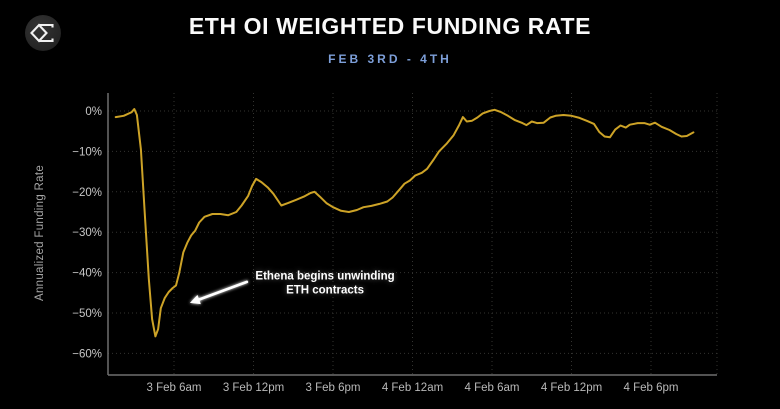 The height and width of the screenshot is (409, 780). I want to click on annotation-line-2: ETH contracts, so click(325, 290).